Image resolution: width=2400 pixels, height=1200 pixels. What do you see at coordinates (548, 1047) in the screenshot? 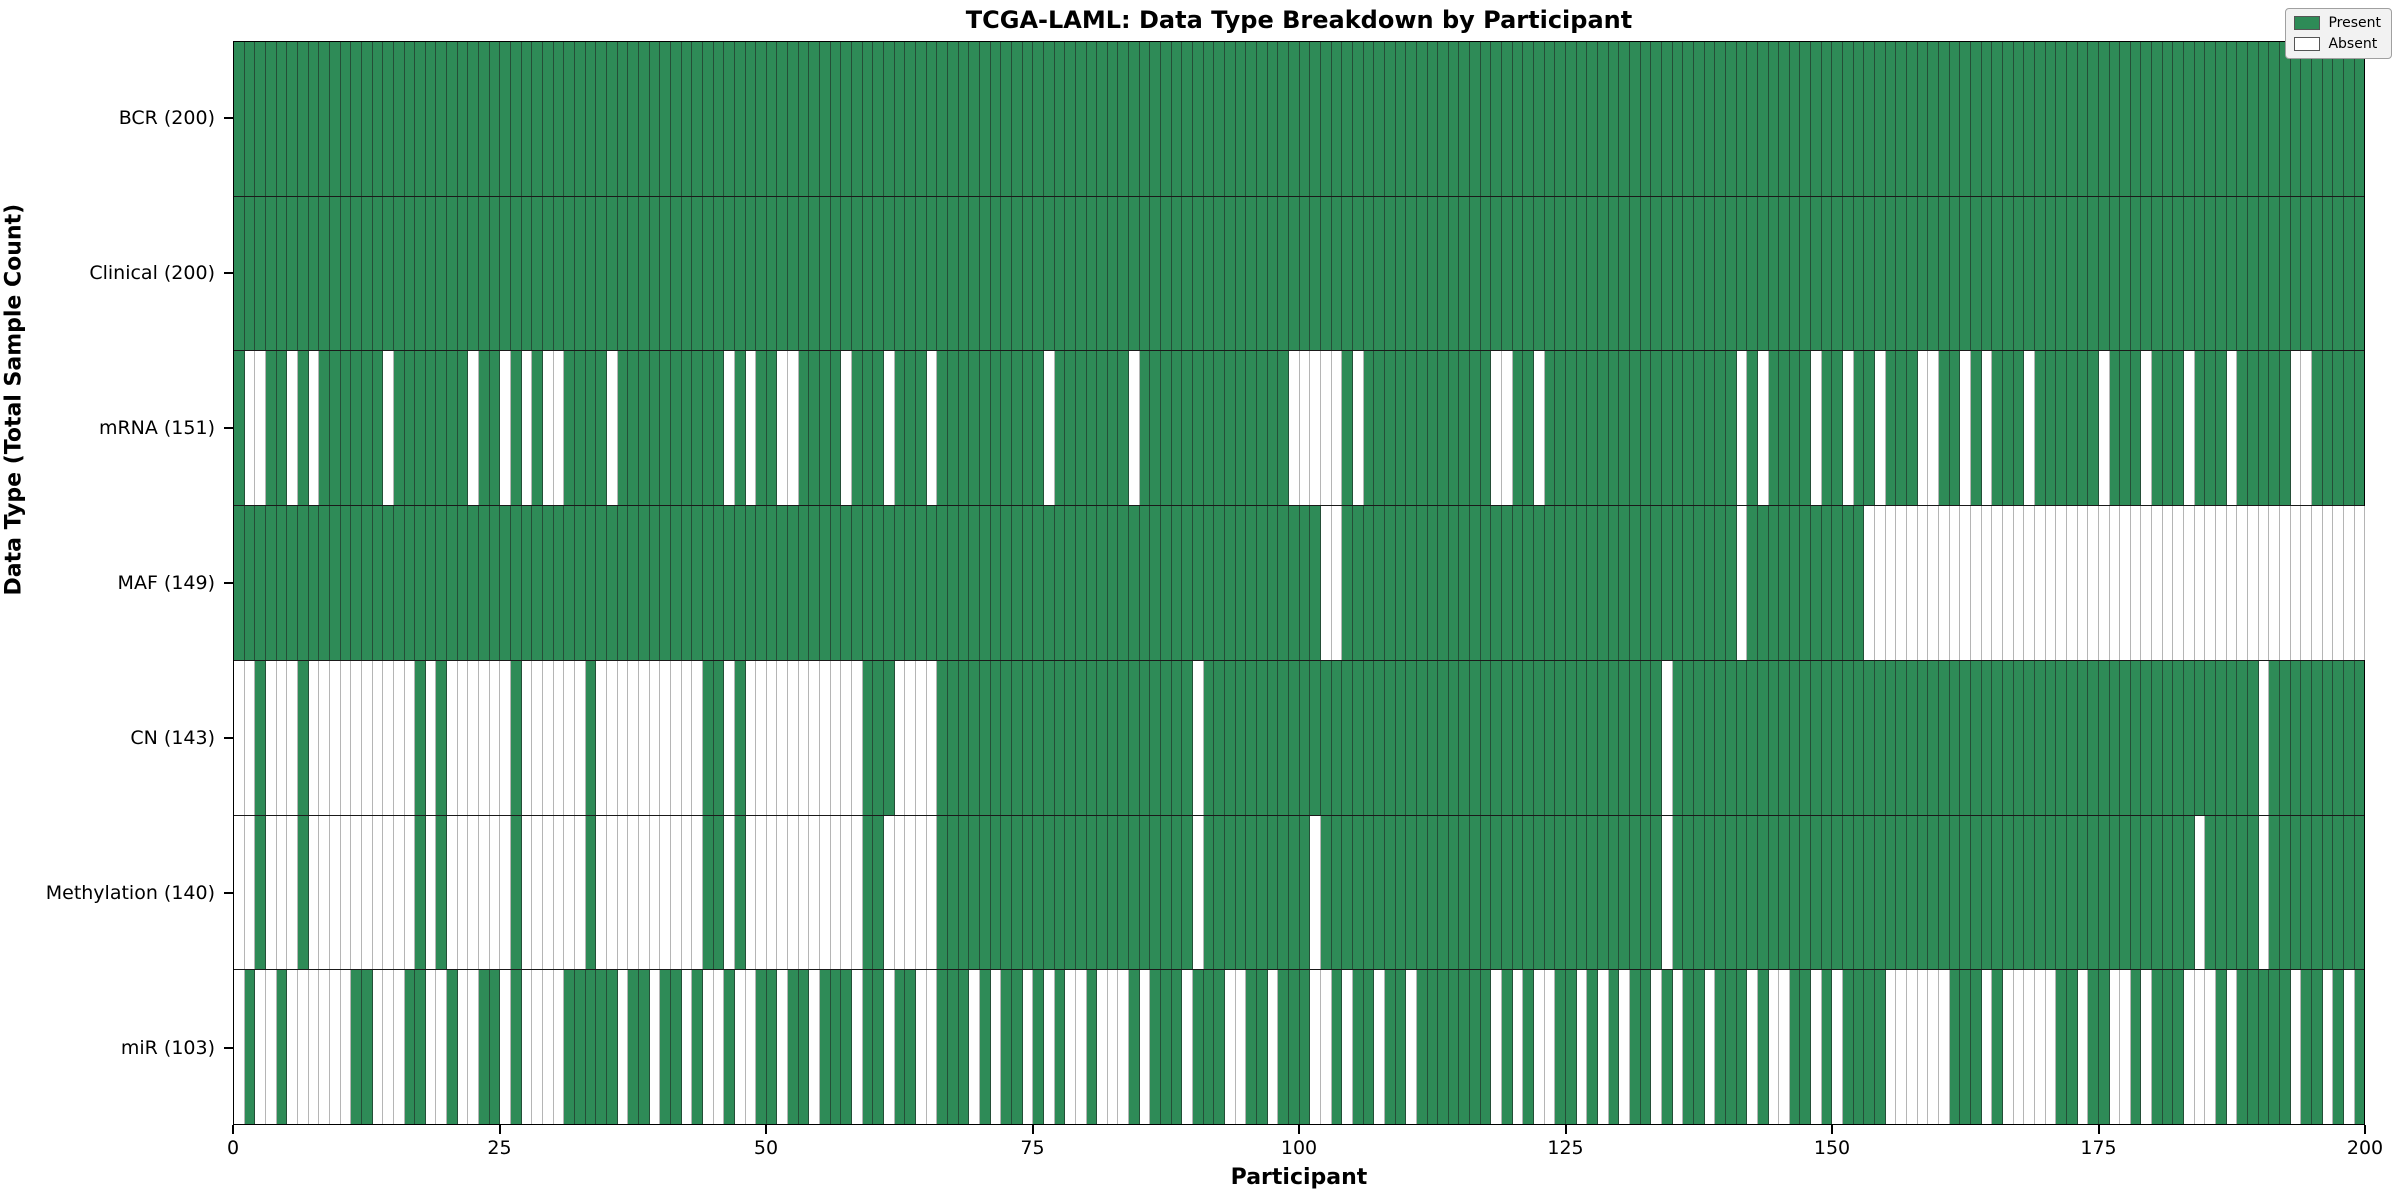
I see `cell-mir-p29-absent` at bounding box center [548, 1047].